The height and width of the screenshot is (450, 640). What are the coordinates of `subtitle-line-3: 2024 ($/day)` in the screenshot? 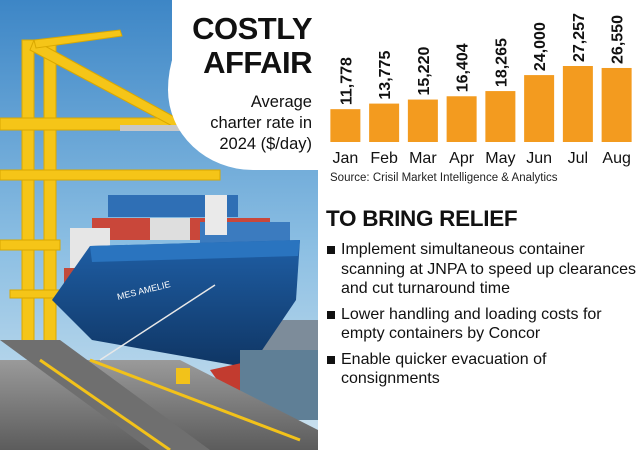 It's located at (265, 144).